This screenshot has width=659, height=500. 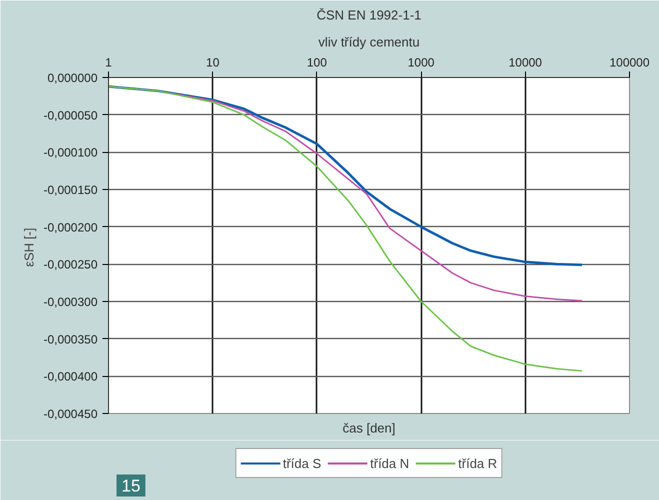 What do you see at coordinates (369, 15) in the screenshot?
I see `chart-title: ČSN EN 1992-1-1` at bounding box center [369, 15].